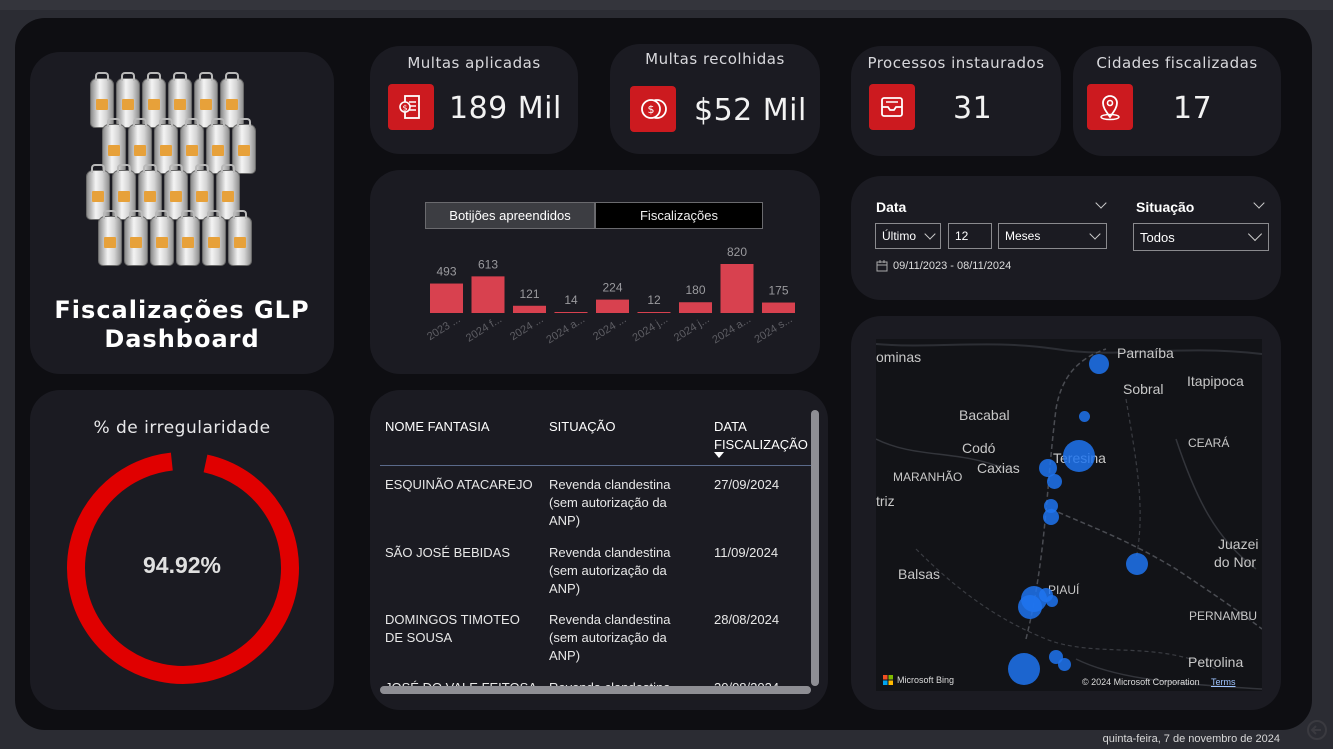  What do you see at coordinates (1209, 443) in the screenshot?
I see `map-label: CEARÁ` at bounding box center [1209, 443].